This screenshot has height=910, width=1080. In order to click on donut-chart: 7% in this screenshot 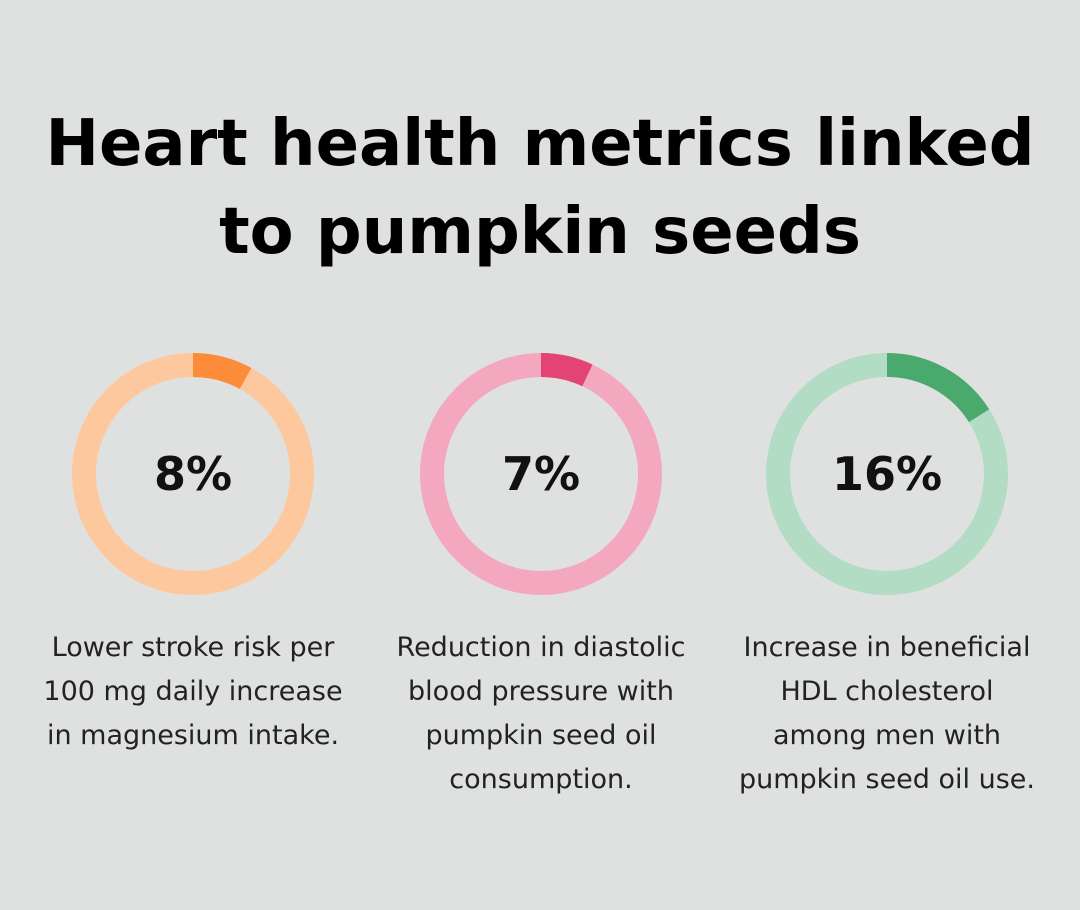, I will do `click(541, 474)`.